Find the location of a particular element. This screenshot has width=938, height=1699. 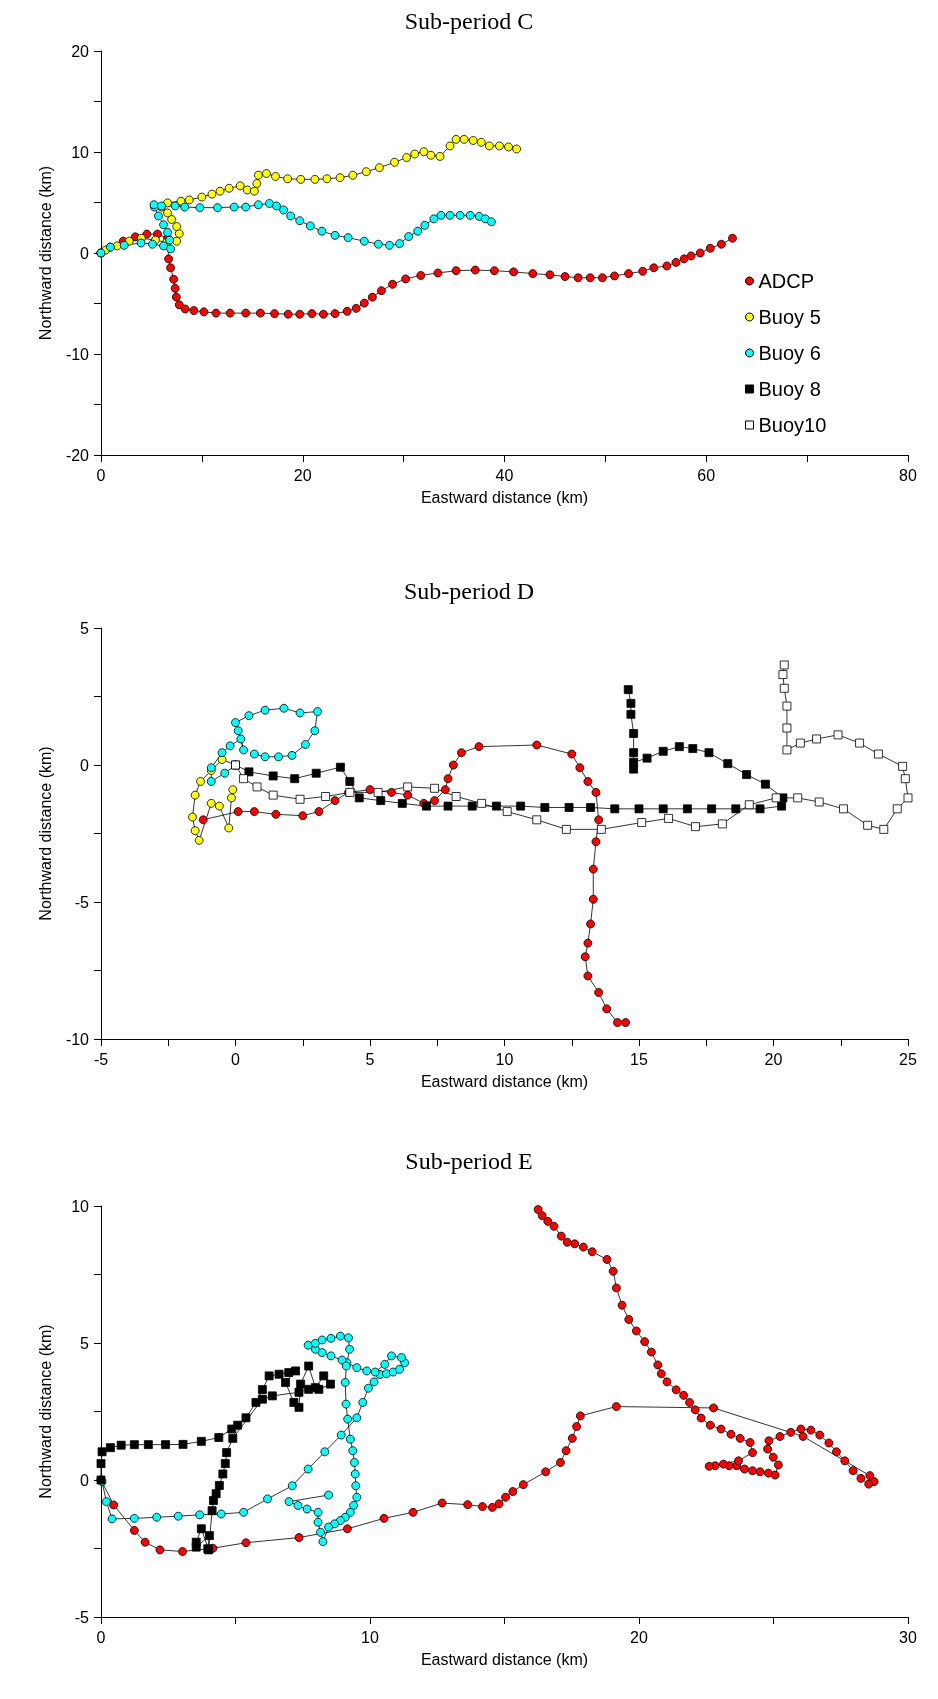

x-tick-label: -5 is located at coordinates (101, 1059).